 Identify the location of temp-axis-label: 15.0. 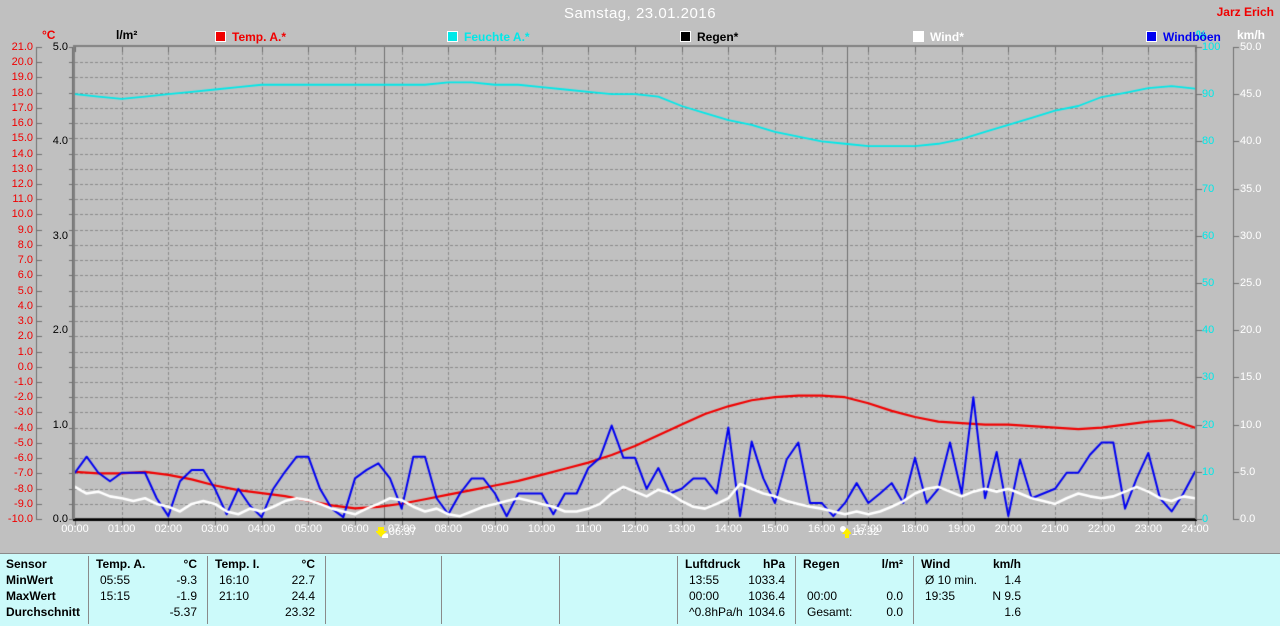
(22, 138).